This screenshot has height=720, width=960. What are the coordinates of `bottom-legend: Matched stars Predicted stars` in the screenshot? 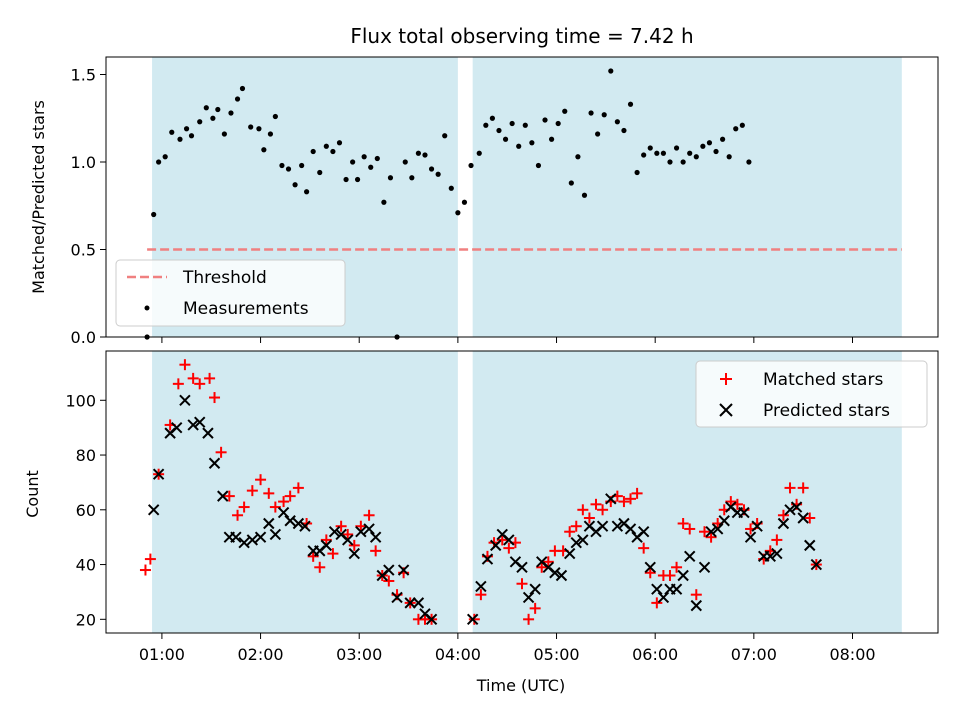 It's located at (811, 394).